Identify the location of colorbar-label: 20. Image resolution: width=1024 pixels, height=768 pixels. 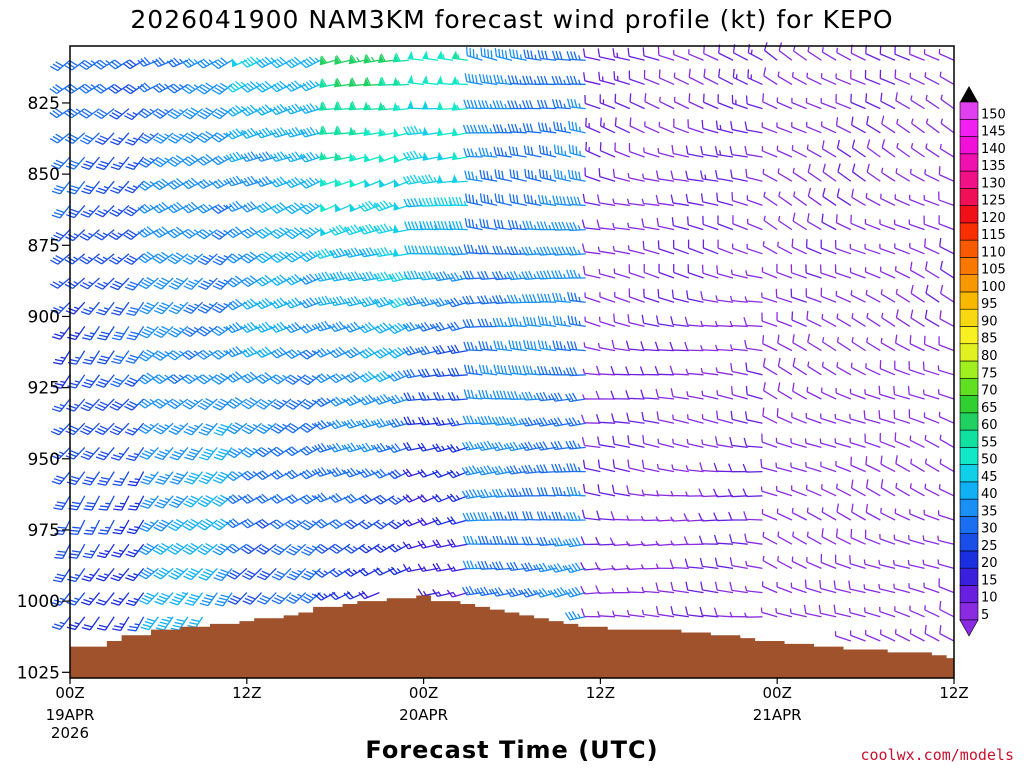
(989, 563).